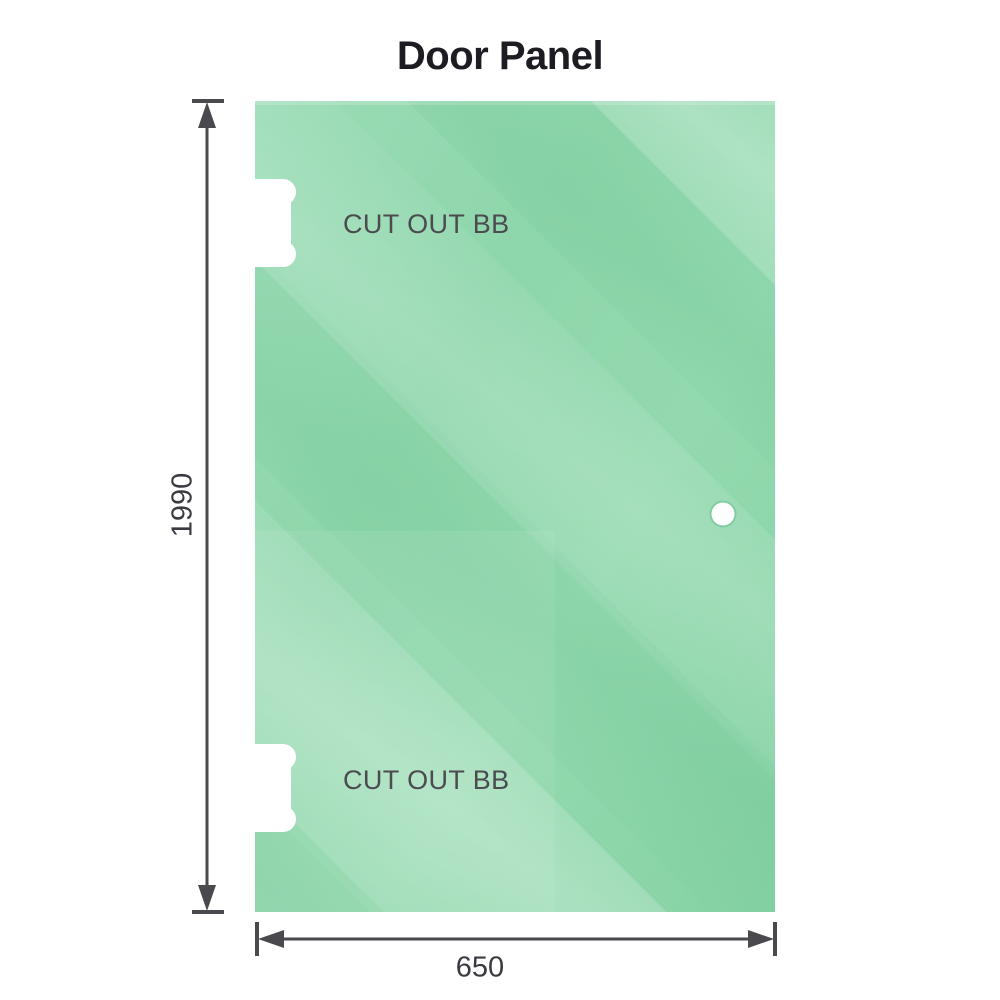 The image size is (1000, 1000). What do you see at coordinates (500, 56) in the screenshot?
I see `page-title: Door Panel` at bounding box center [500, 56].